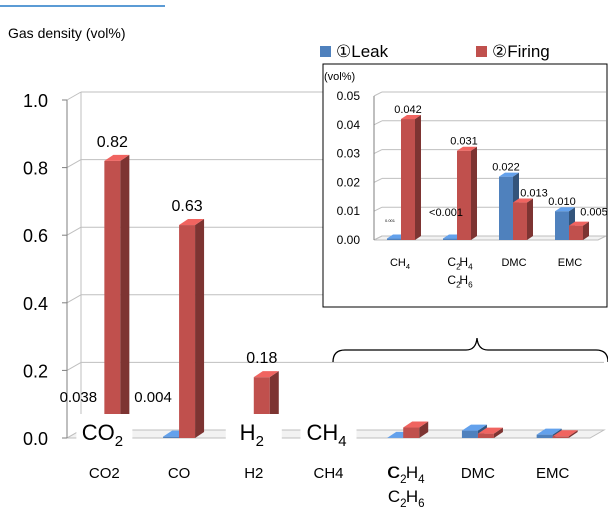 This screenshot has height=516, width=608. What do you see at coordinates (328, 473) in the screenshot?
I see `main-xtick-label: CH4` at bounding box center [328, 473].